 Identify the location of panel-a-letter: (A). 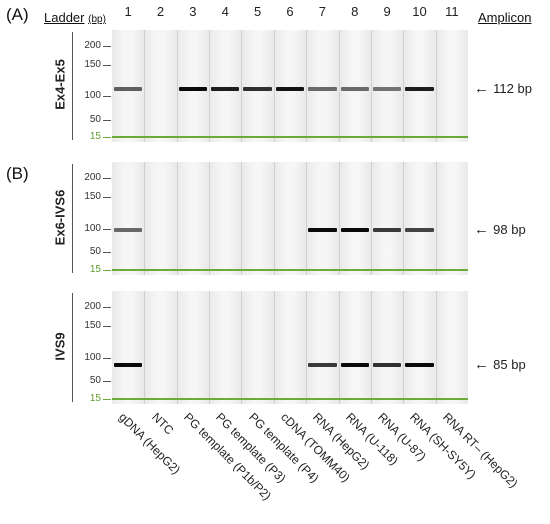
(17, 14).